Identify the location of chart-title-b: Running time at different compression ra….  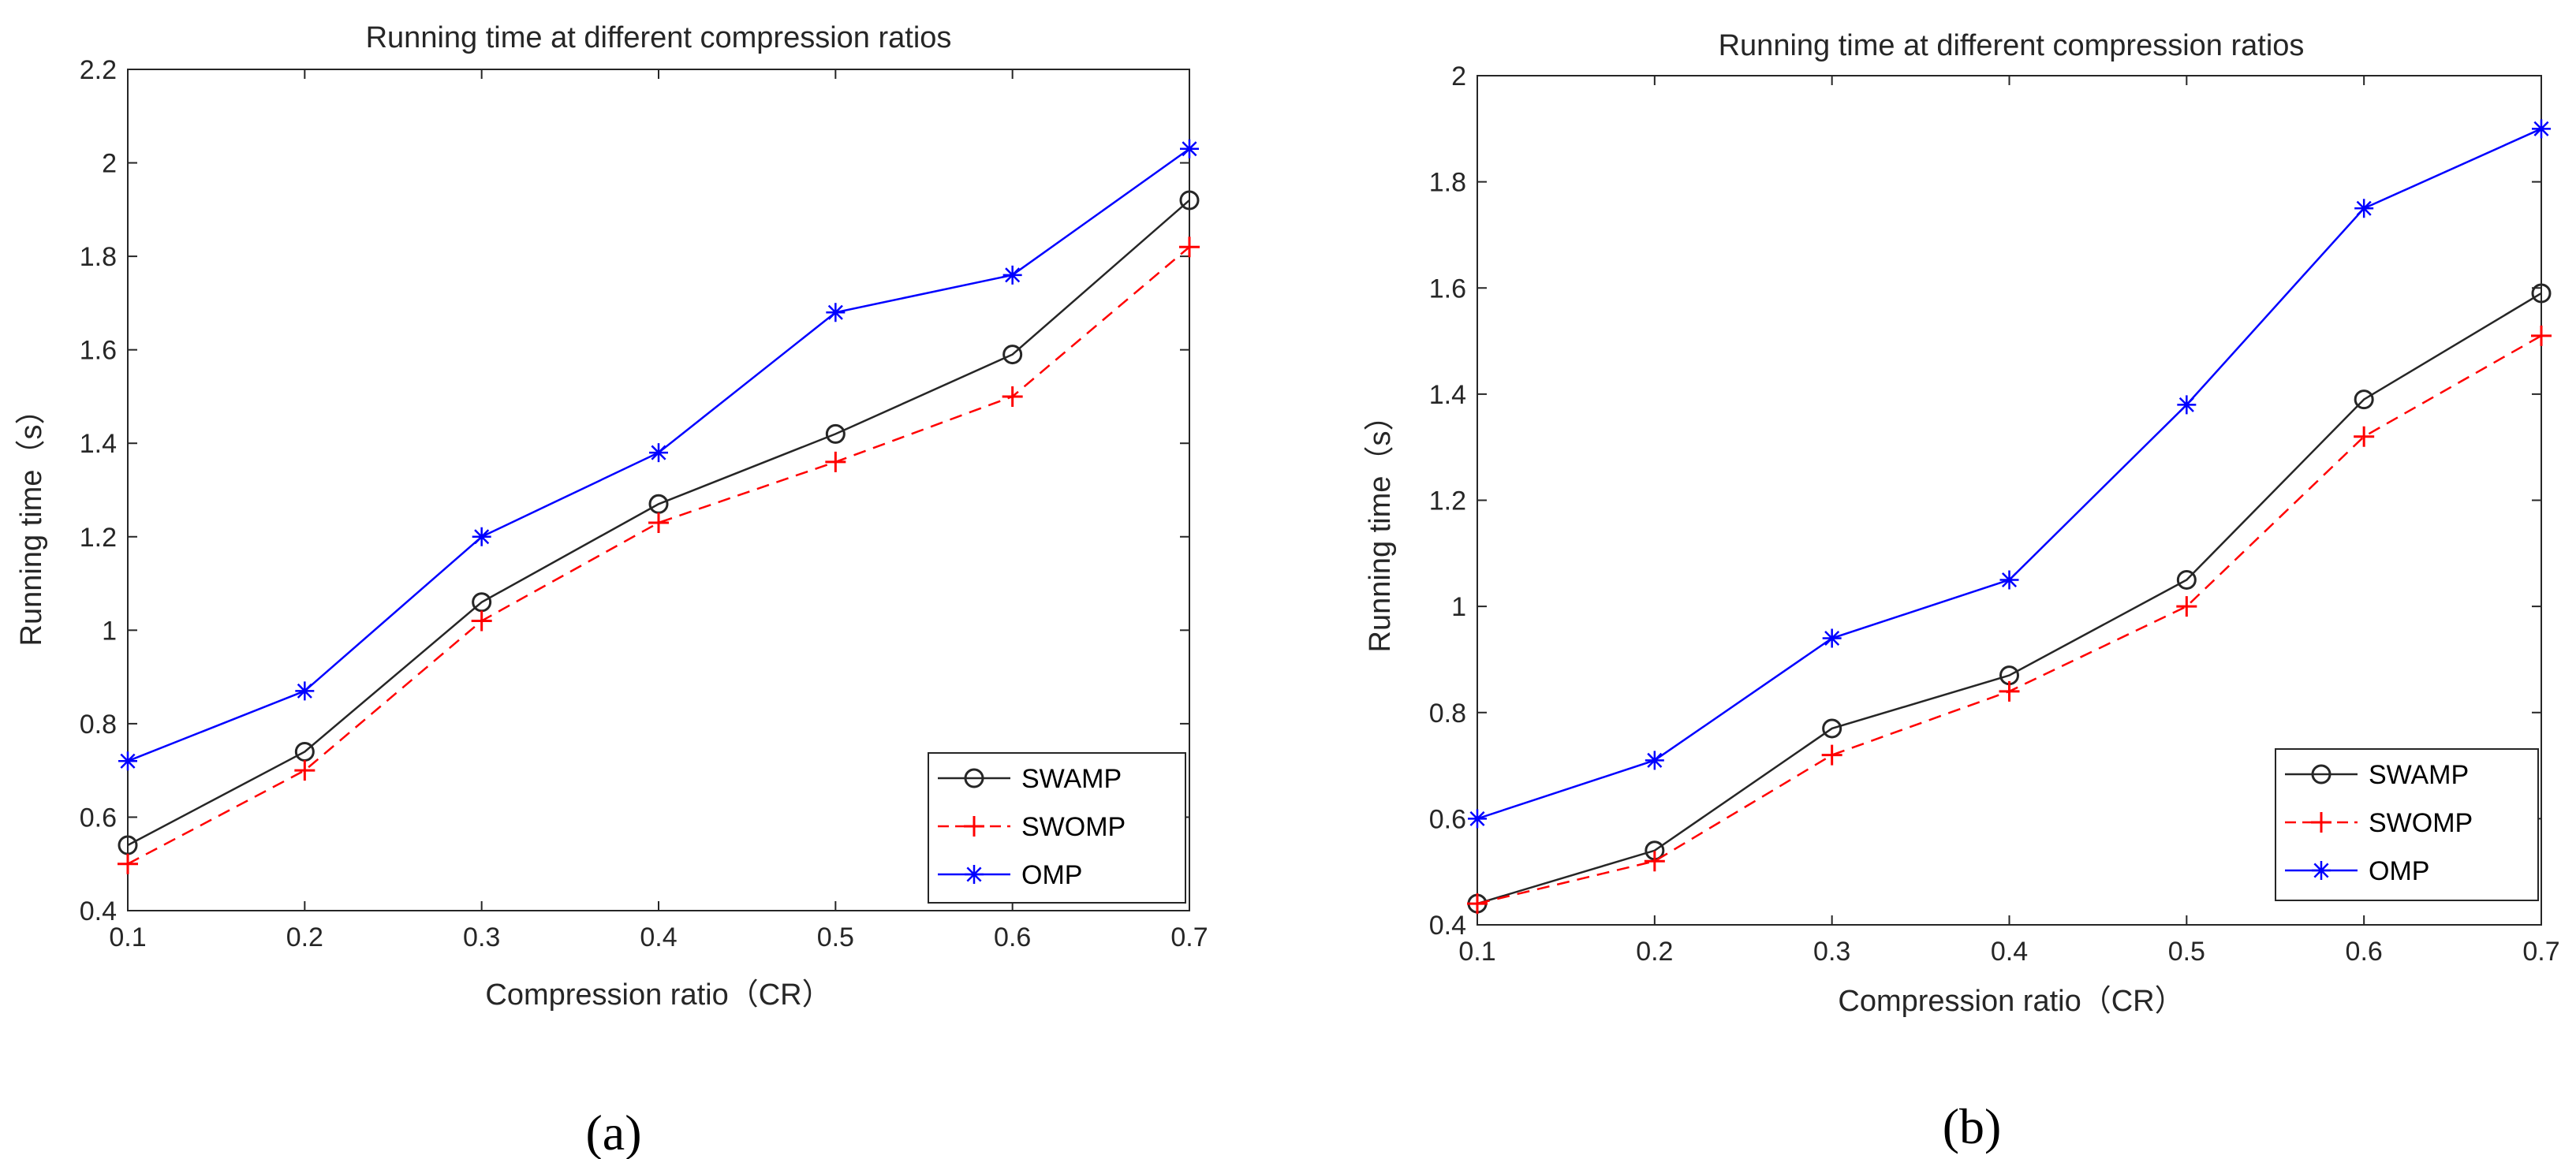
(2012, 45).